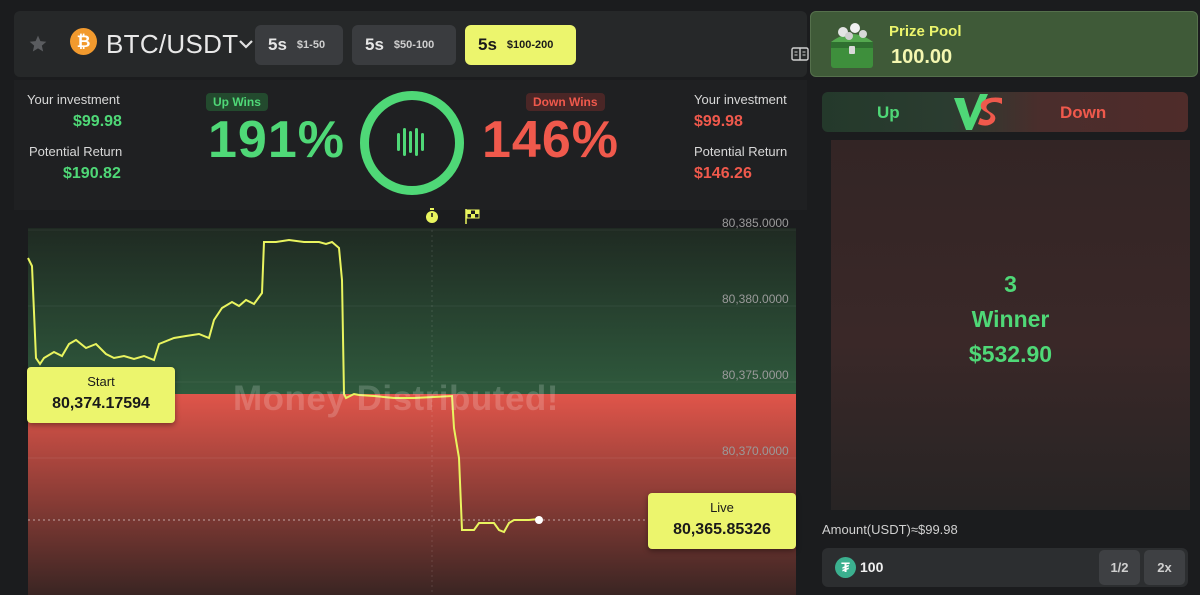  Describe the element at coordinates (565, 102) in the screenshot. I see `down-wins-tag: Down Wins` at that location.